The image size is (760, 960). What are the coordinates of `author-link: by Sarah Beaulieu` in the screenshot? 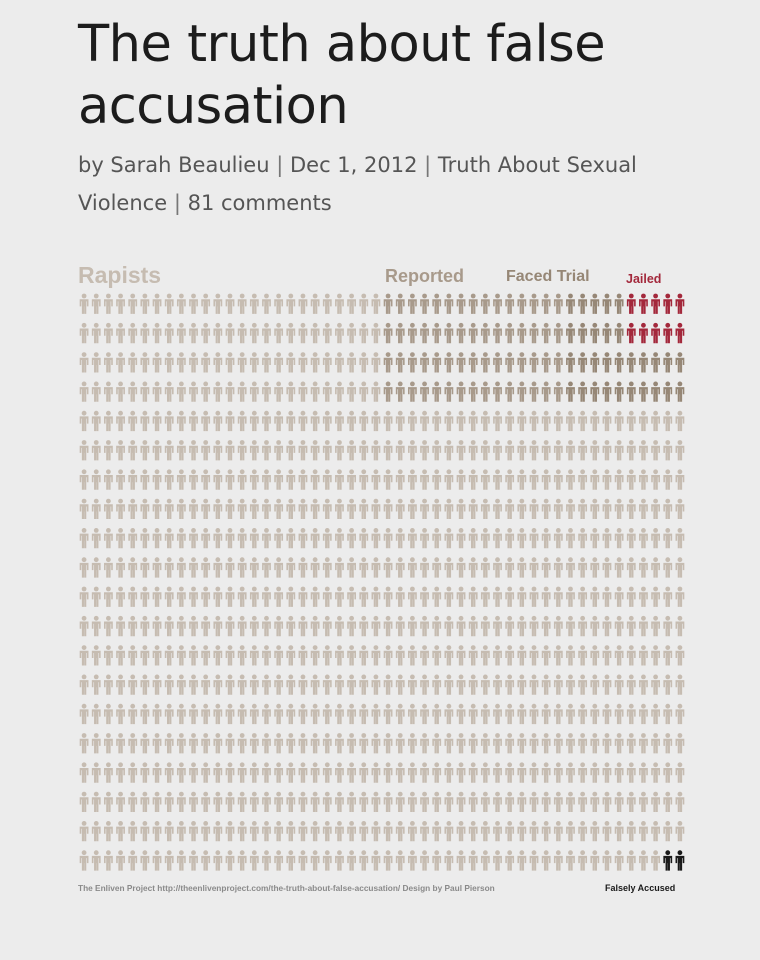 It's located at (174, 165).